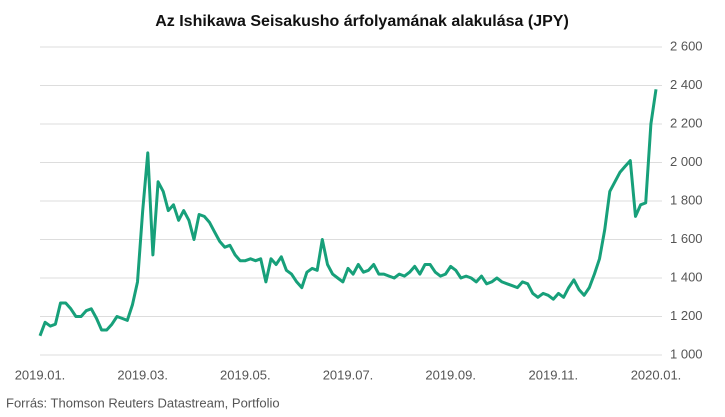 Image resolution: width=725 pixels, height=417 pixels. Describe the element at coordinates (686, 276) in the screenshot. I see `y-tick-label: 1 400` at that location.